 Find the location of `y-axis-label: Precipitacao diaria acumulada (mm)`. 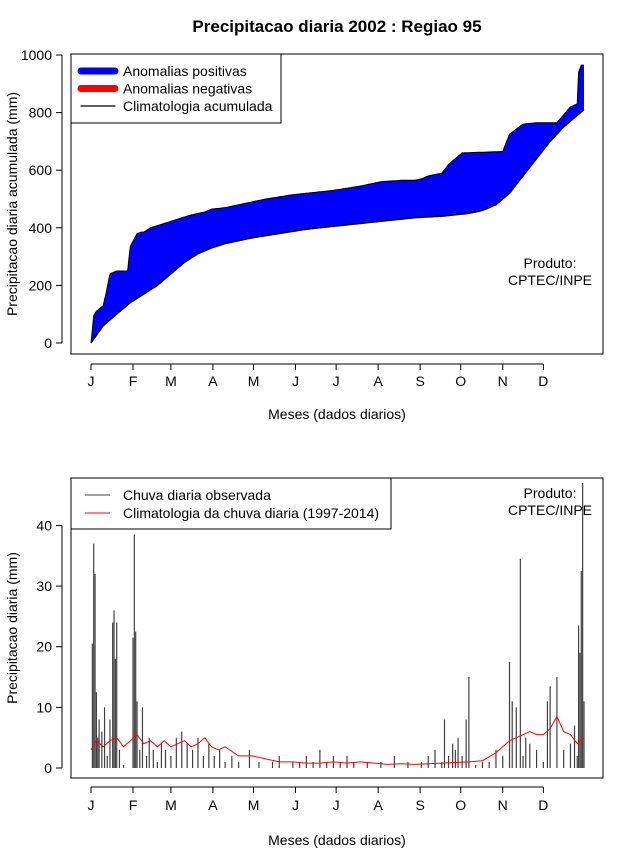

y-axis-label: Precipitacao diaria acumulada (mm) is located at coordinates (12, 204).